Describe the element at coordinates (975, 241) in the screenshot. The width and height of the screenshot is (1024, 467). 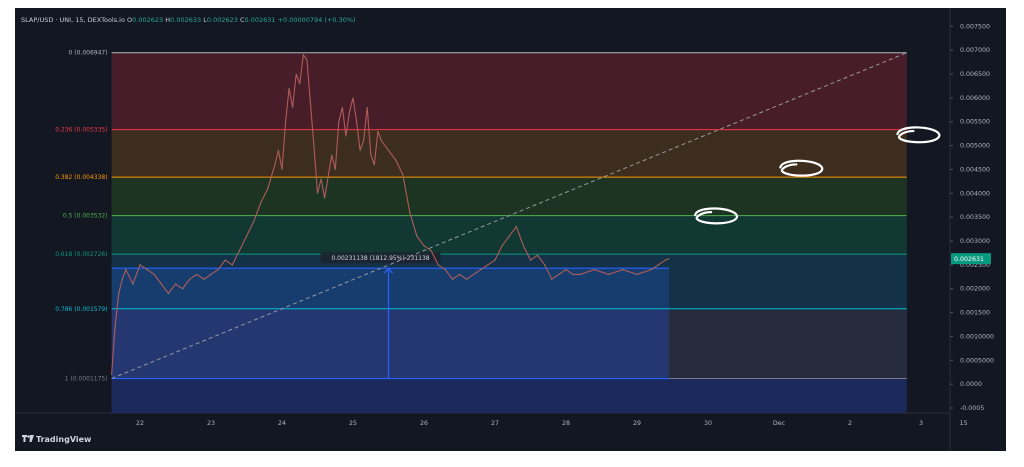
I see `y-tick-label: 0.003000` at that location.